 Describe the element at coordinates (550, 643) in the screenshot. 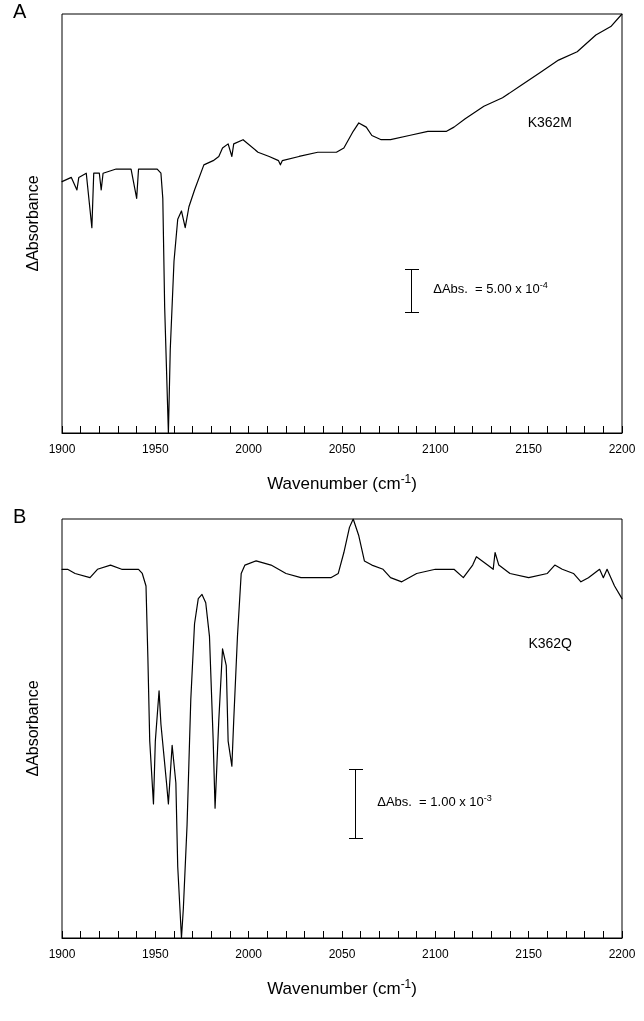

I see `text: K362Q` at that location.